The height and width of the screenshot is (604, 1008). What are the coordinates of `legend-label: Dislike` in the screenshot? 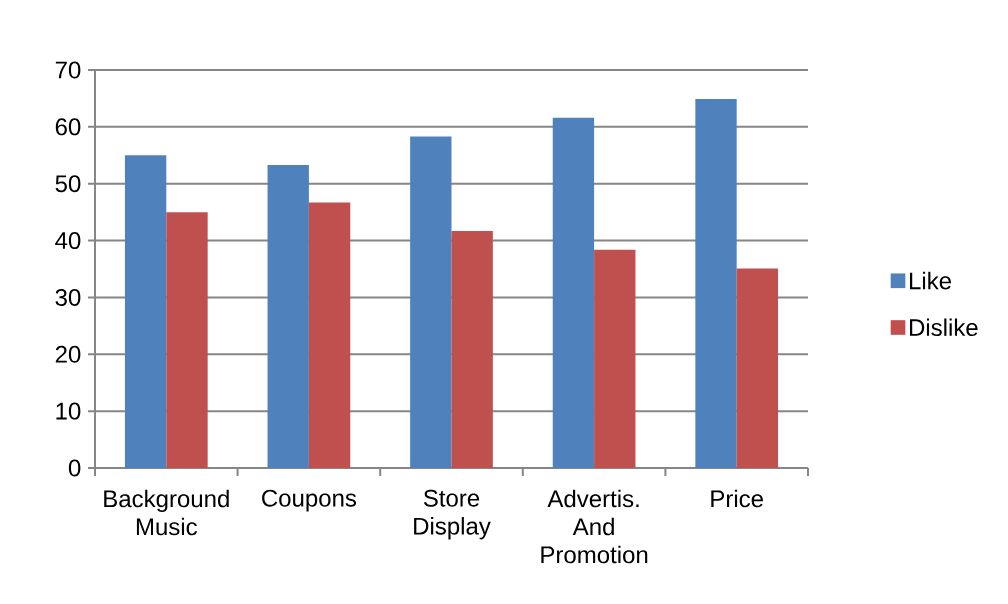 It's located at (943, 327).